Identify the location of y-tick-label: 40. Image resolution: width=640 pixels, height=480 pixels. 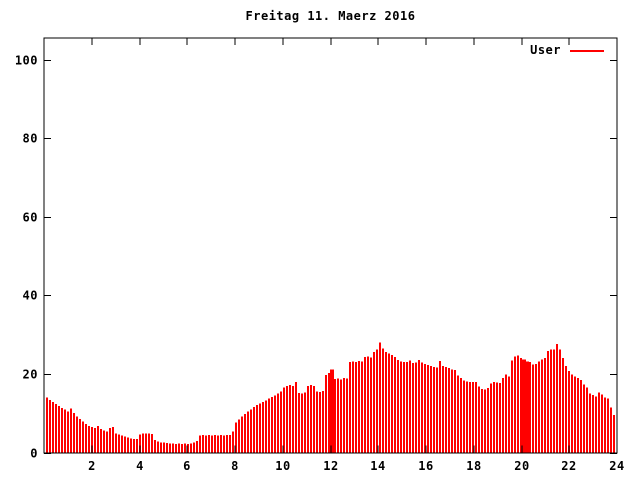
(30, 296).